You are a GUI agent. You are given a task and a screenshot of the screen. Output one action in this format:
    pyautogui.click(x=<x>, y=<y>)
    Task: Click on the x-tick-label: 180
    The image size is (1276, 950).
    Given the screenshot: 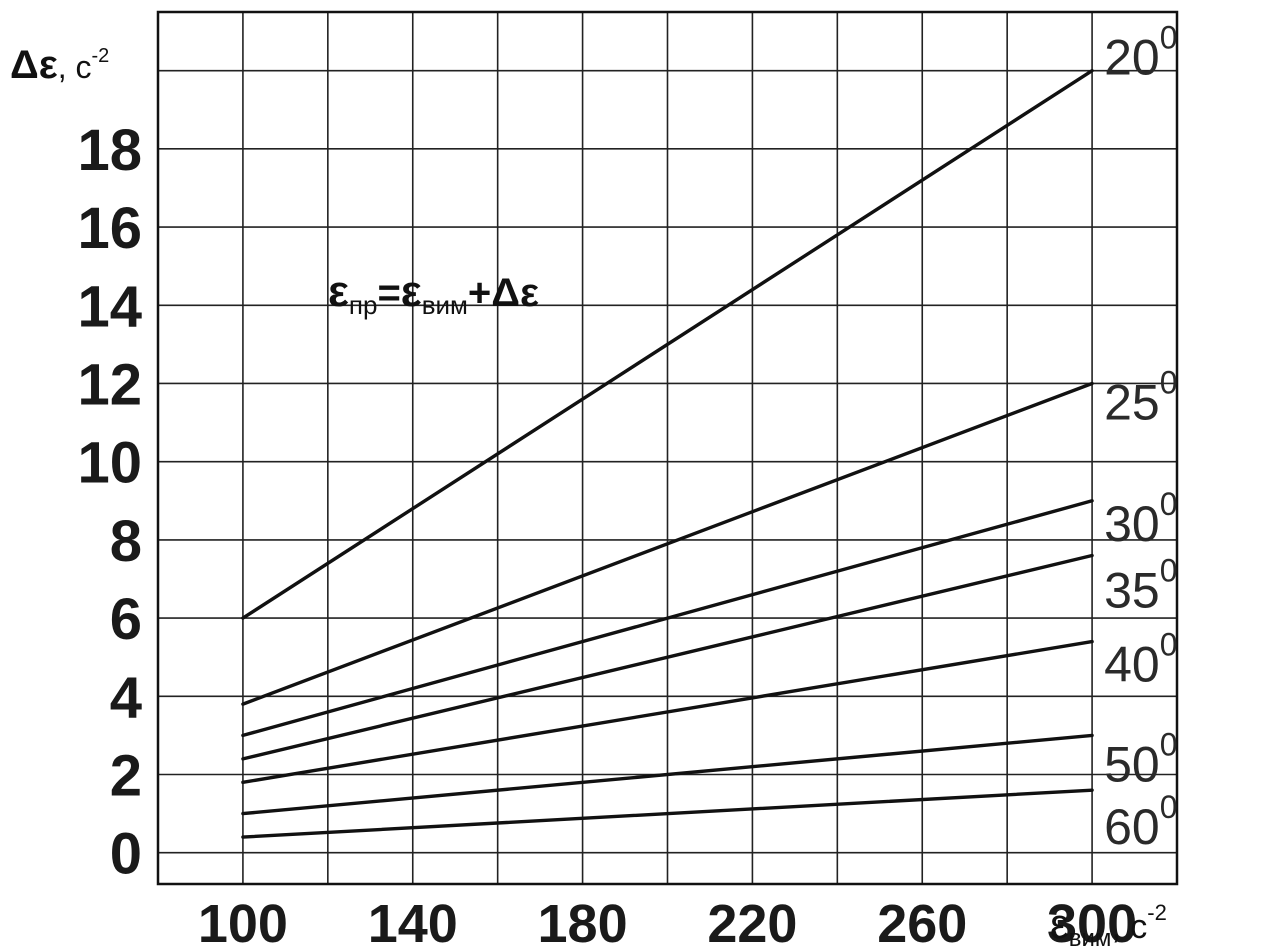 What is the action you would take?
    pyautogui.click(x=583, y=922)
    